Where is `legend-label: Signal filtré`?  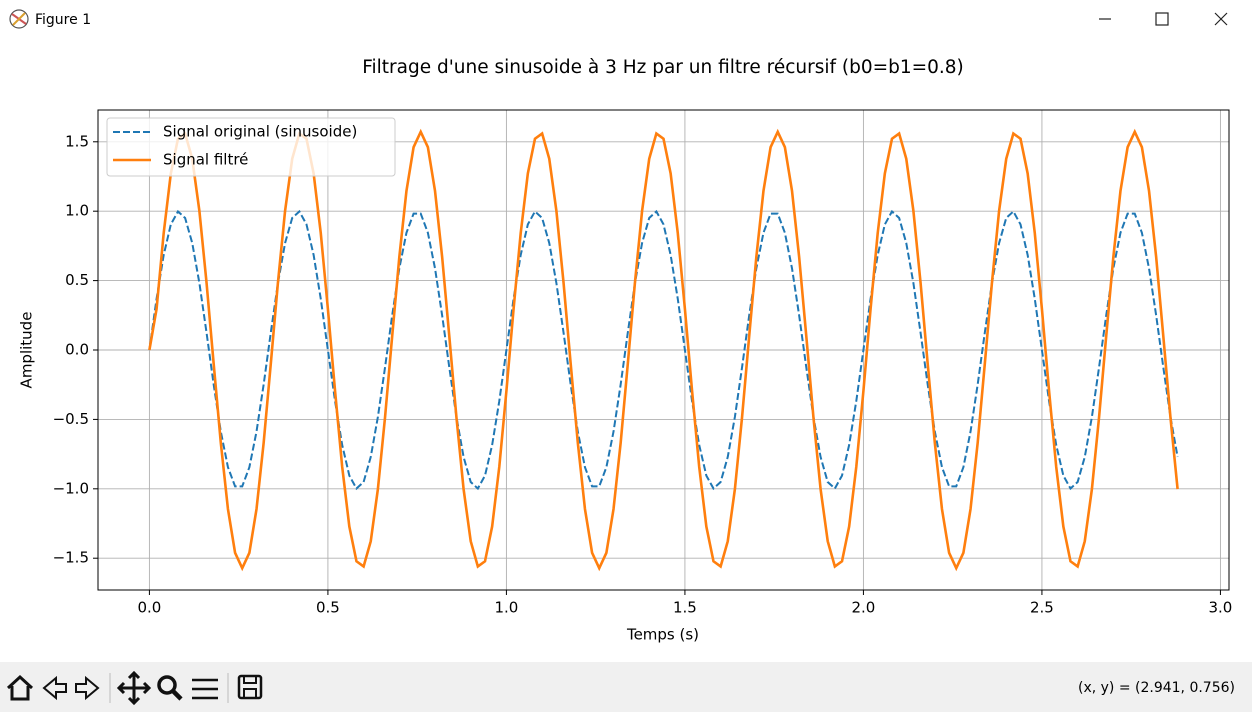
legend-label: Signal filtré is located at coordinates (205, 160).